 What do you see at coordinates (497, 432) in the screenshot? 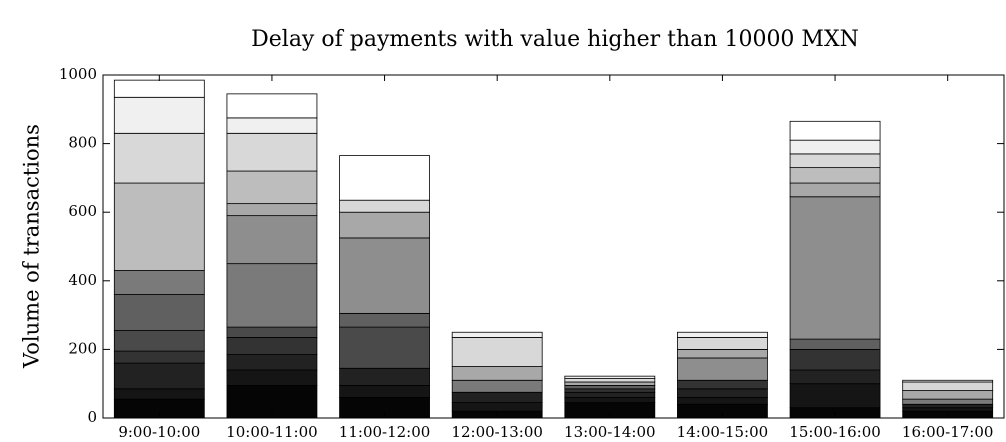
I see `x-tick-label: 12:00-13:00` at bounding box center [497, 432].